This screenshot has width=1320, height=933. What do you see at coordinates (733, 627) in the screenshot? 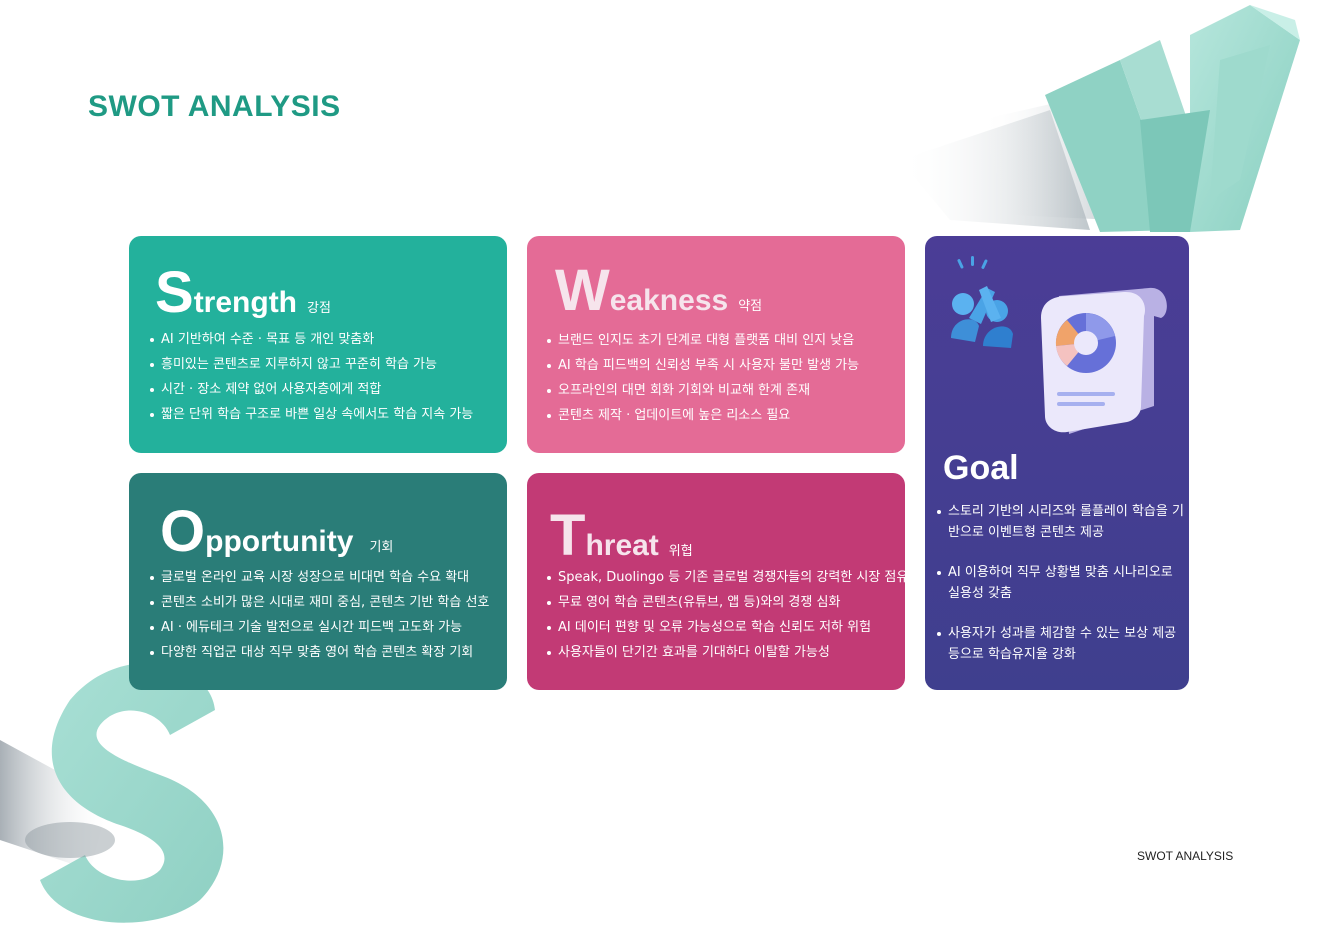
I see `list-item: AI 데이터 편향 및 오류 가능성으로 학습 신뢰도 저하 위험` at bounding box center [733, 627].